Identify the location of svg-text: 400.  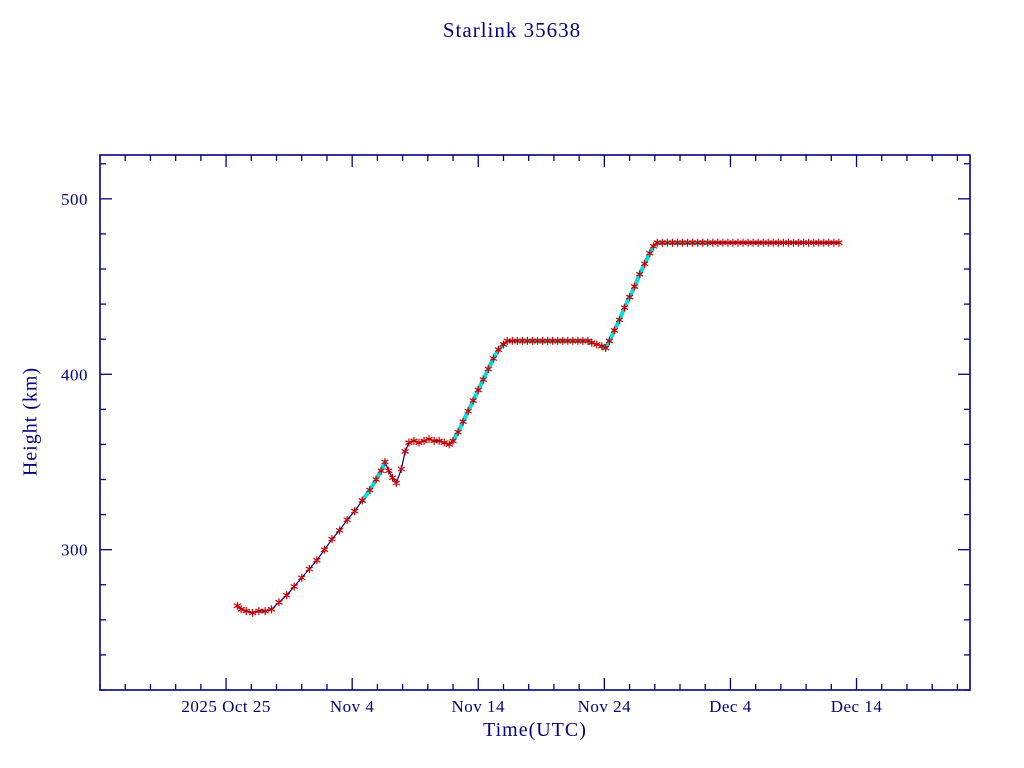
(74, 374).